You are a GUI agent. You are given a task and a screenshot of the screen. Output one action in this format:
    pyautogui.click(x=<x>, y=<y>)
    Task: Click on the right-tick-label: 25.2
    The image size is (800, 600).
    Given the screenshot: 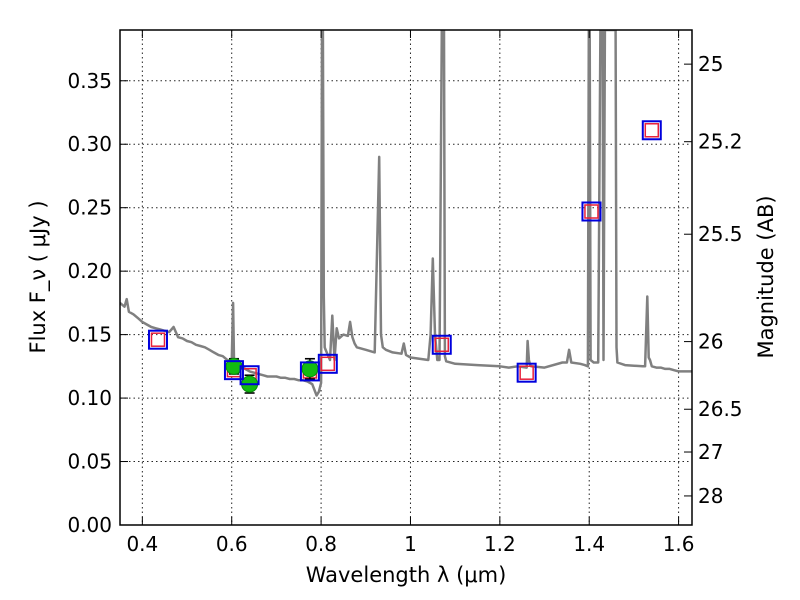 What is the action you would take?
    pyautogui.click(x=720, y=142)
    